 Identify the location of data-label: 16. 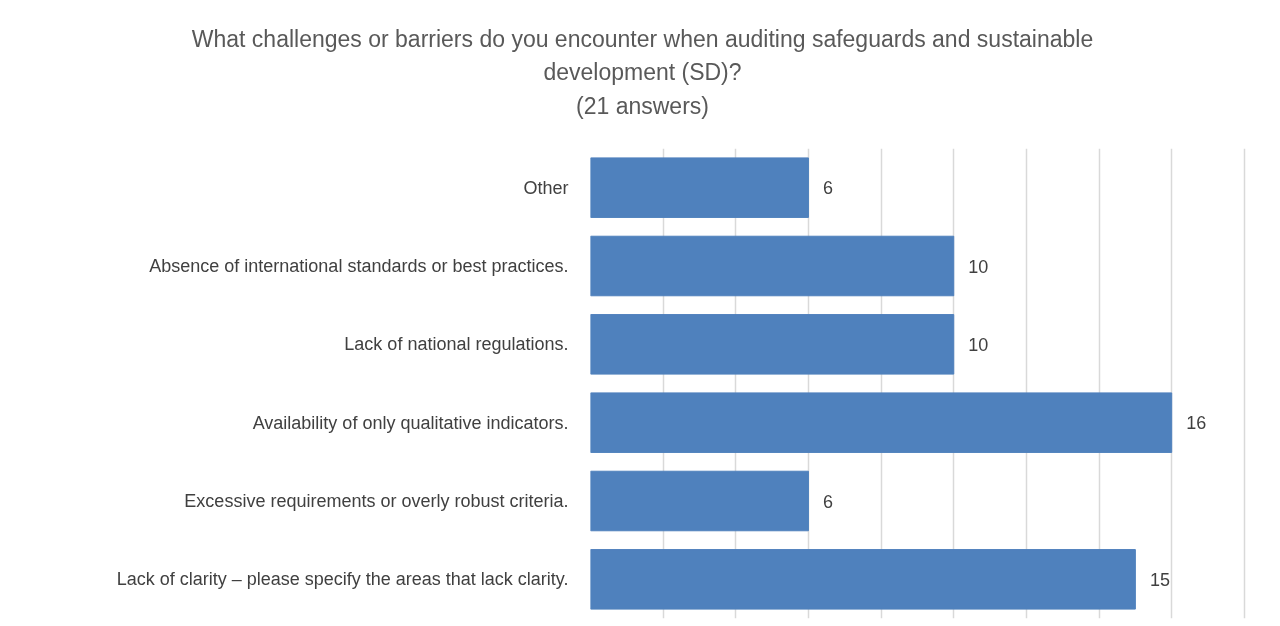
(1196, 423).